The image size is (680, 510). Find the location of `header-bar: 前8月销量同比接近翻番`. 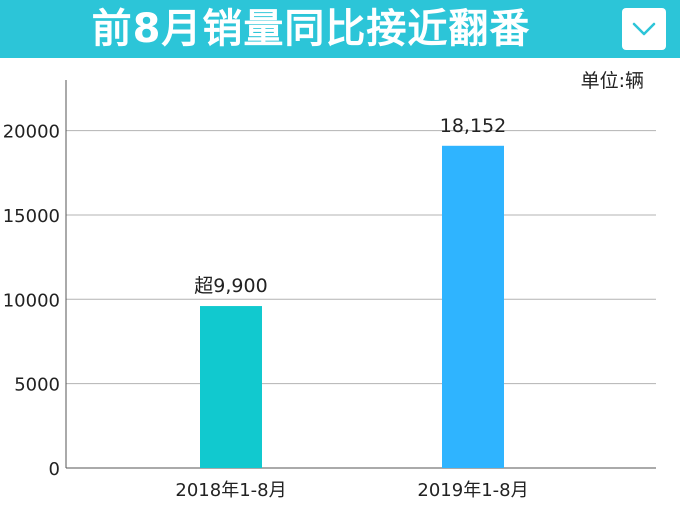

header-bar: 前8月销量同比接近翻番 is located at coordinates (340, 29).